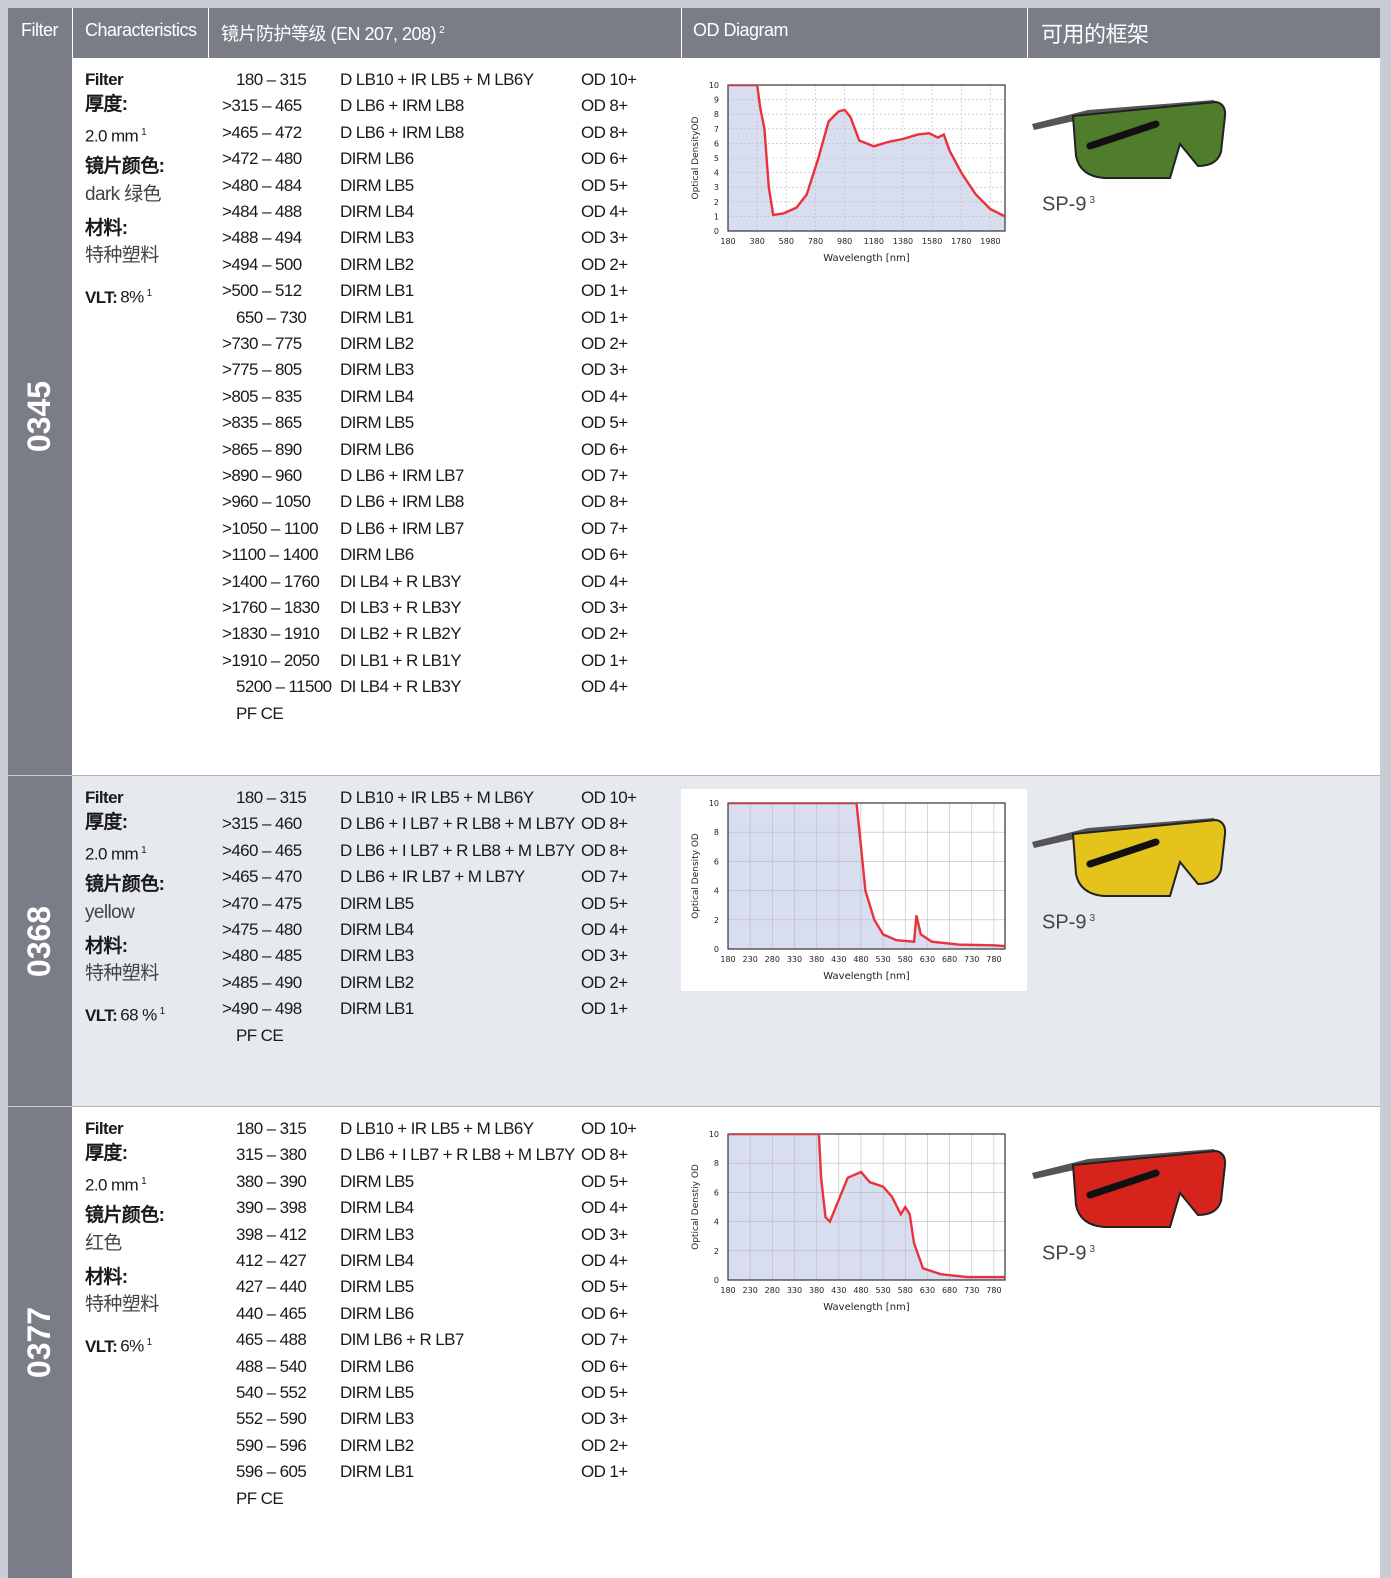 The image size is (1391, 1578). What do you see at coordinates (716, 861) in the screenshot?
I see `y-tick-label: 6` at bounding box center [716, 861].